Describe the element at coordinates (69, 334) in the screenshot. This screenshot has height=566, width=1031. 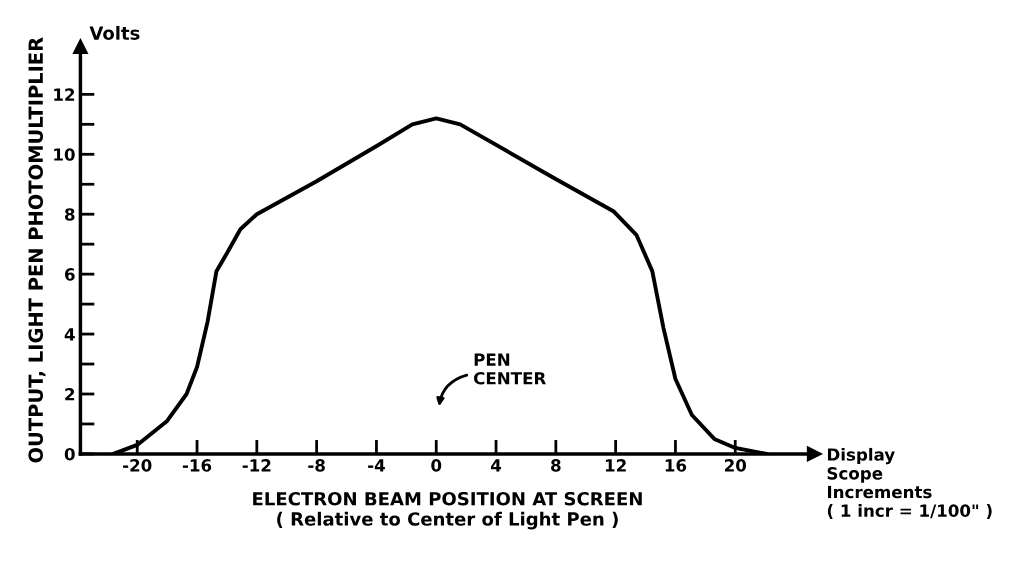
I see `y-tick-label: 4` at that location.